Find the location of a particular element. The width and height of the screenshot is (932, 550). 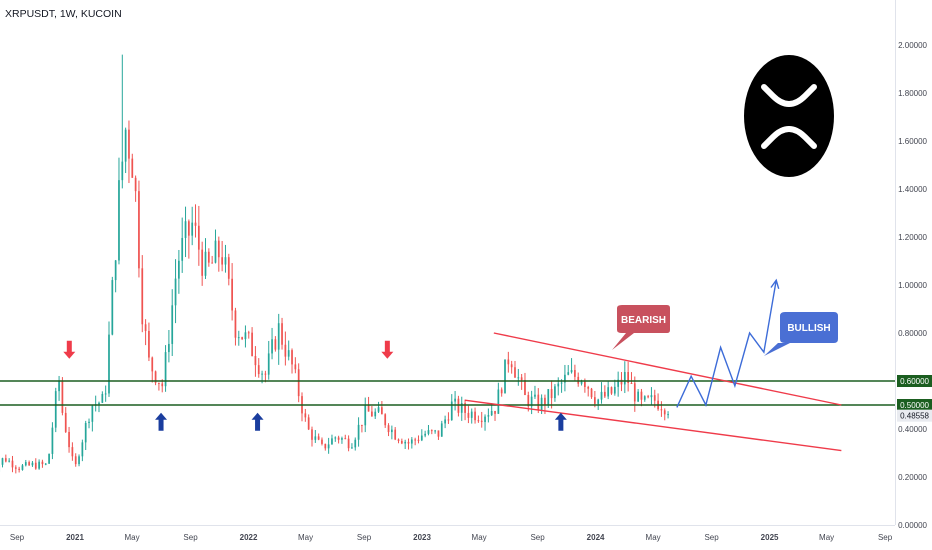

time-tick-label: 2023 is located at coordinates (422, 537).